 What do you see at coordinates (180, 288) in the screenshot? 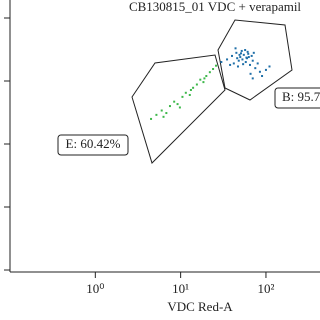
I see `x-tick-label: 10¹` at bounding box center [180, 288].